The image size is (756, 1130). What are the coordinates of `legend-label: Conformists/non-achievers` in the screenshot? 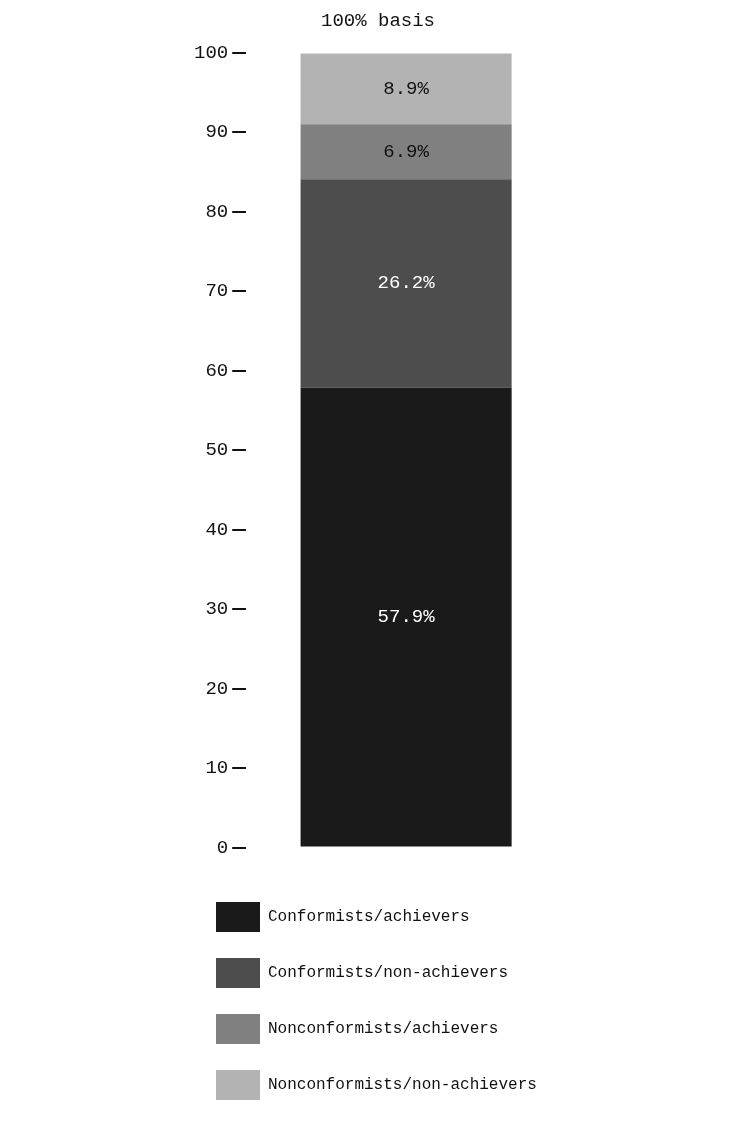 It's located at (388, 973).